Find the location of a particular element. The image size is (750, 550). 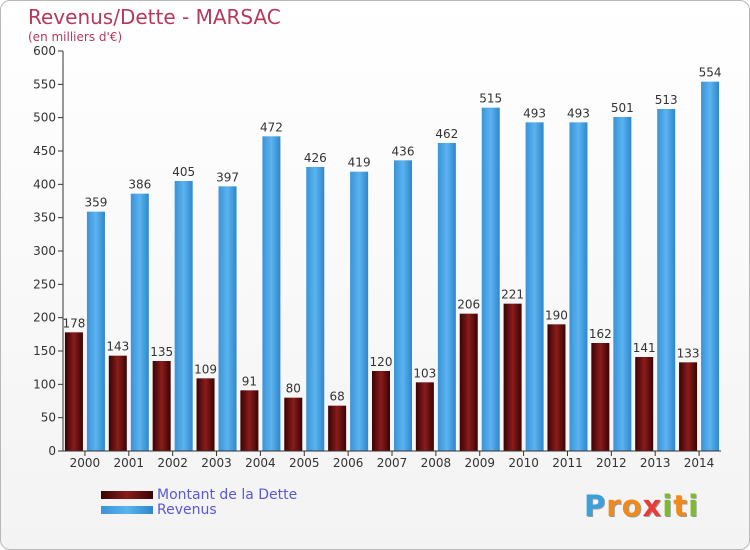

legend-item-debt: Montant de la Dette is located at coordinates (199, 494).